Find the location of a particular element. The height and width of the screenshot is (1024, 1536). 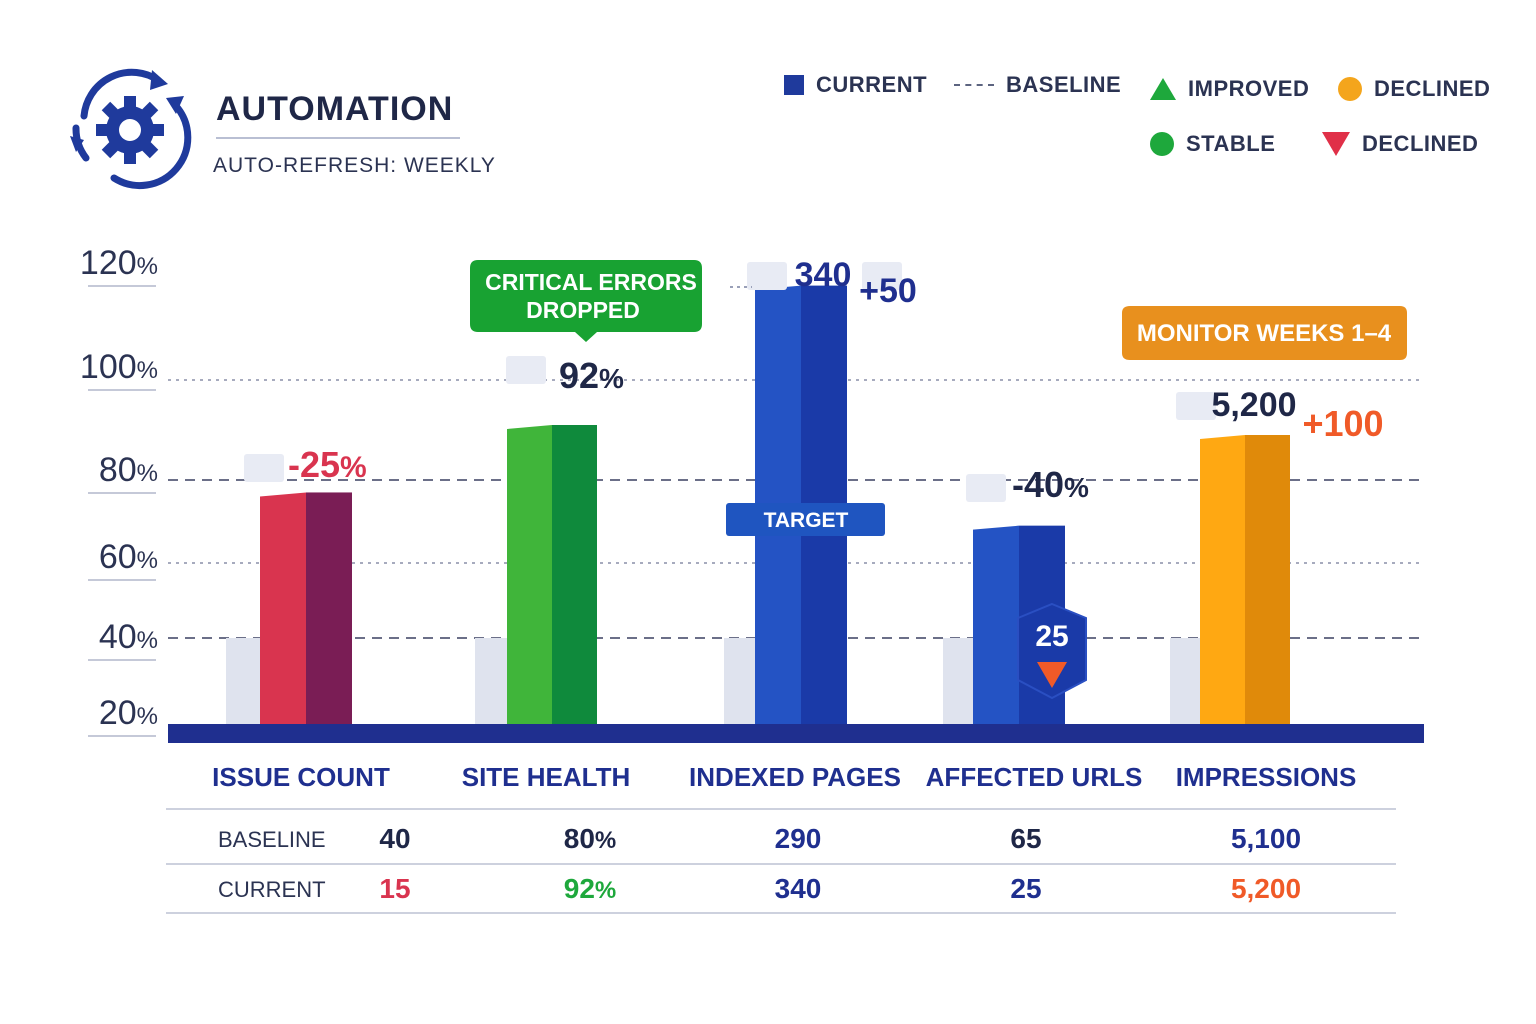

data-label-delta: +100 is located at coordinates (1342, 423).